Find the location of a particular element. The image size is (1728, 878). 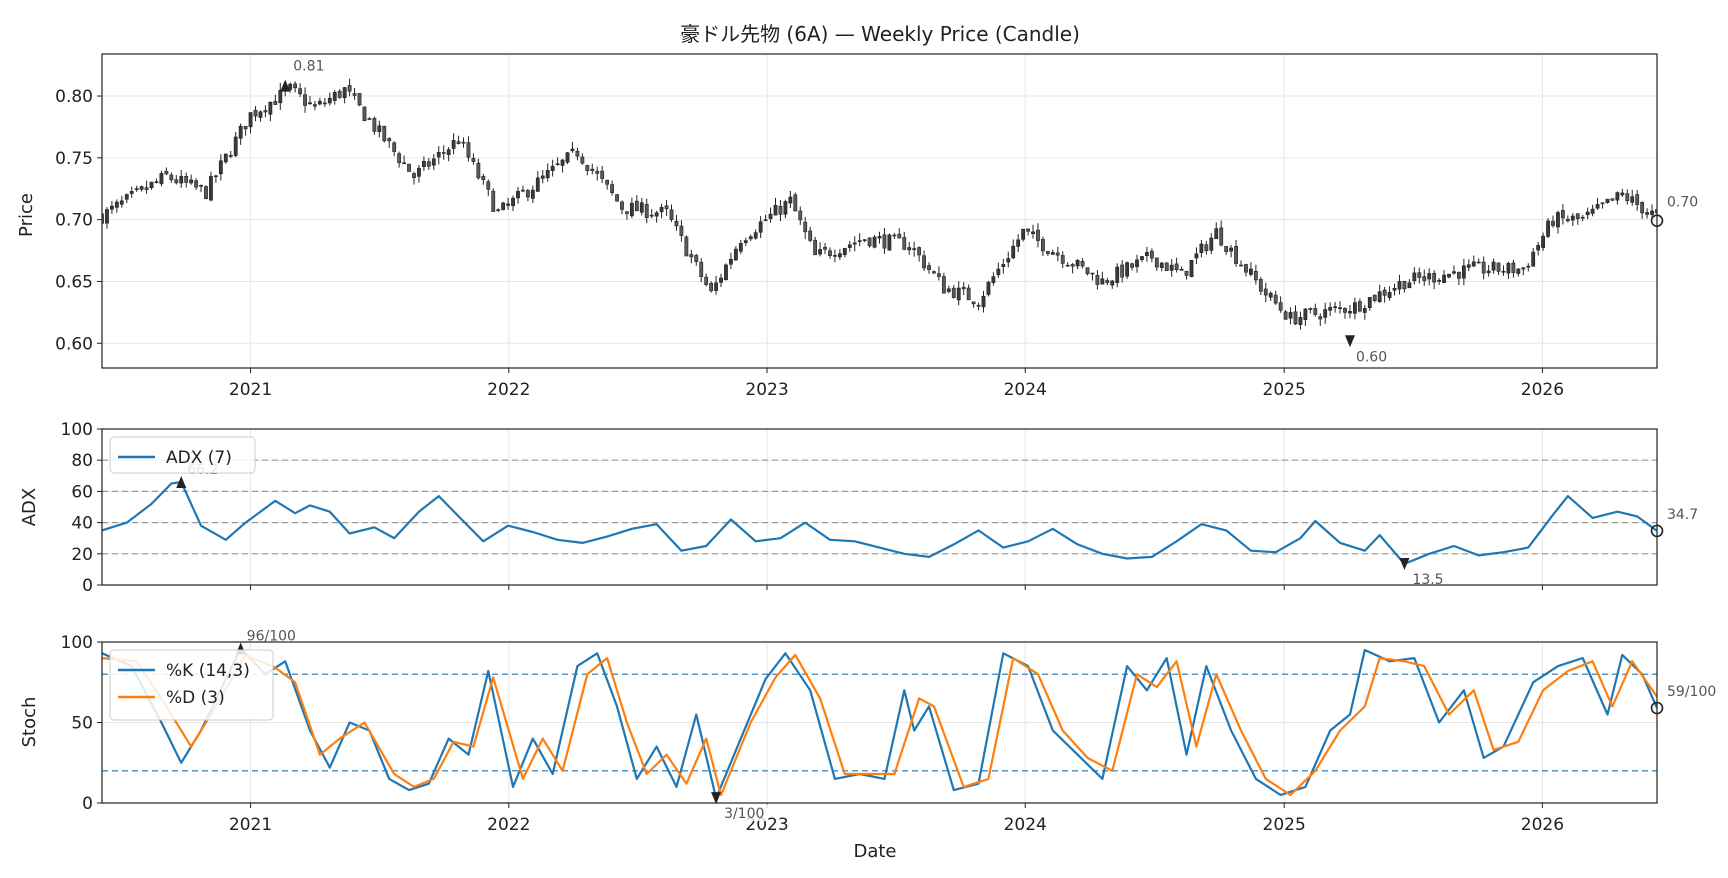

y-tick-label: 0 is located at coordinates (87, 586).